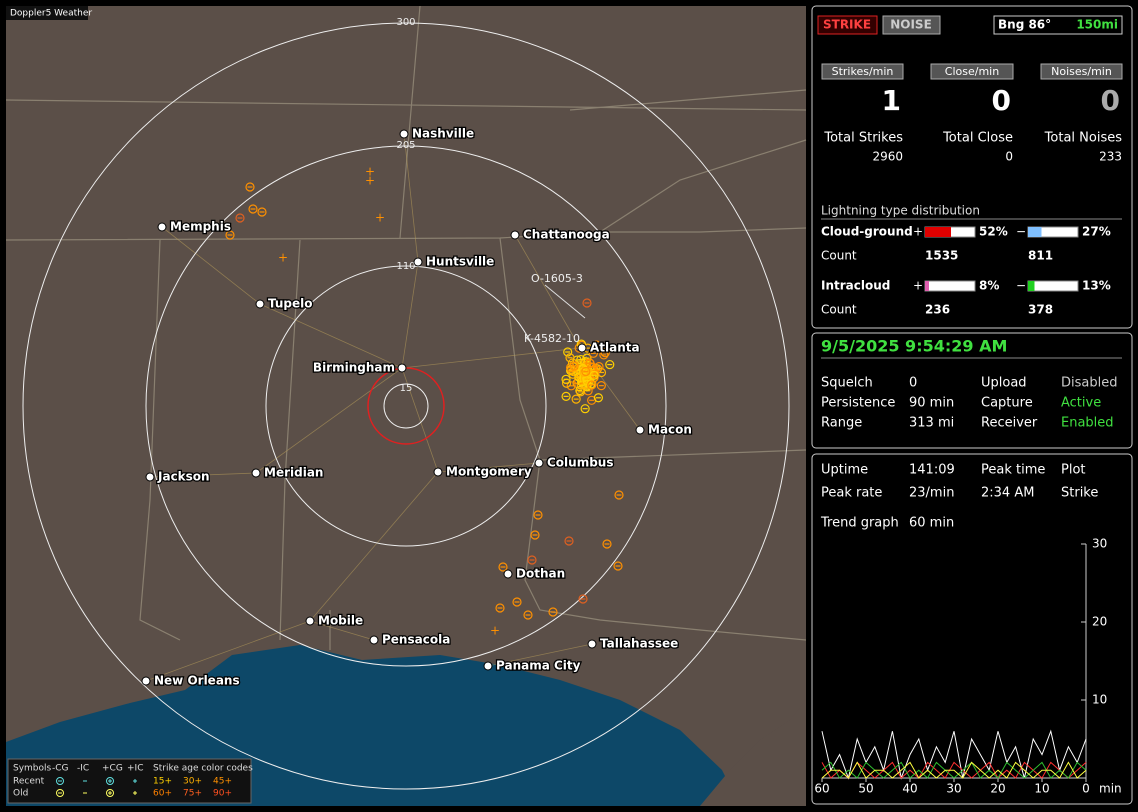  What do you see at coordinates (51, 14) in the screenshot?
I see `app-title: Doppler5 Weather` at bounding box center [51, 14].